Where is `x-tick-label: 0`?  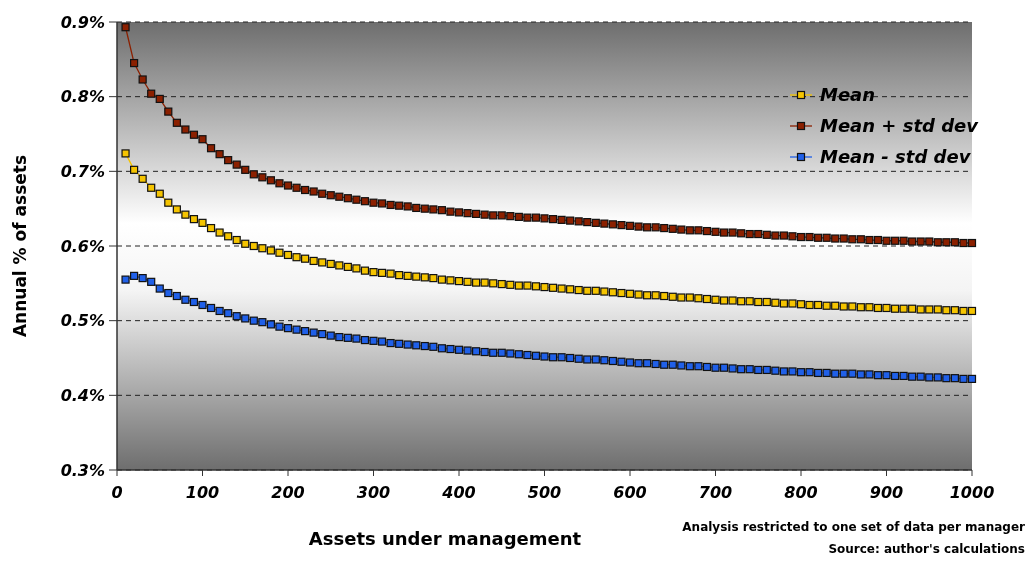
x-tick-label: 0 is located at coordinates (117, 492).